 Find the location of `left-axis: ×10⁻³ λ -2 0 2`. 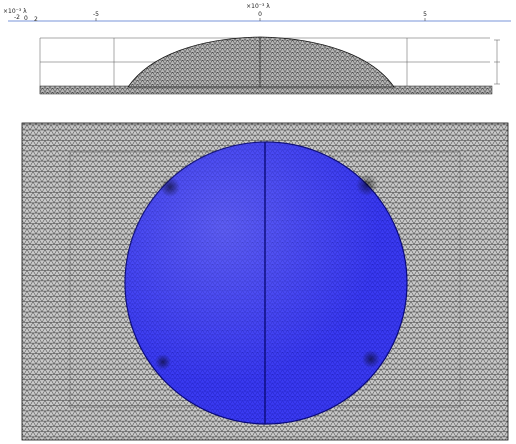

left-axis: ×10⁻³ λ -2 0 2 is located at coordinates (20, 15).